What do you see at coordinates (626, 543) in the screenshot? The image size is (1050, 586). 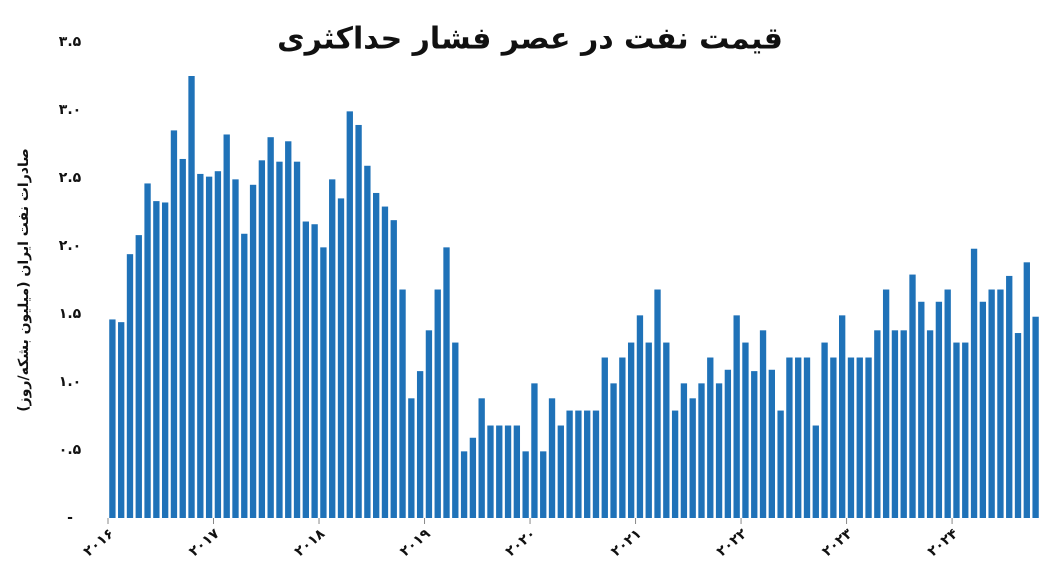 I see `x-tick-label: ۲۰۲۱` at bounding box center [626, 543].